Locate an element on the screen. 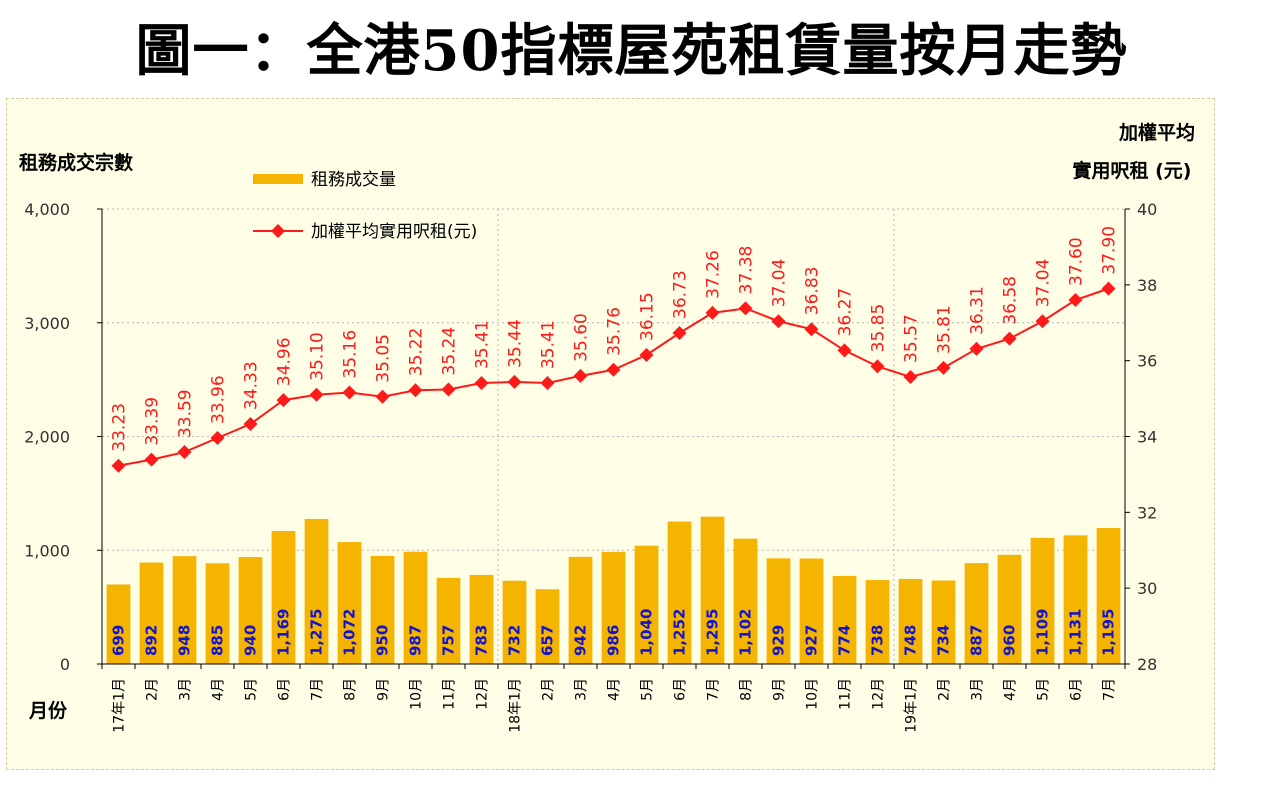  bar-value-label: 960 is located at coordinates (1010, 640).